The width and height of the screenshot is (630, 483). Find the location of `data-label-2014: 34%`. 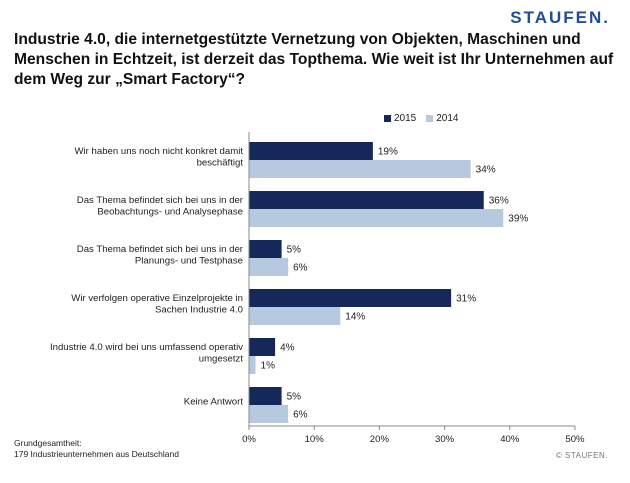

data-label-2014: 34% is located at coordinates (486, 170).